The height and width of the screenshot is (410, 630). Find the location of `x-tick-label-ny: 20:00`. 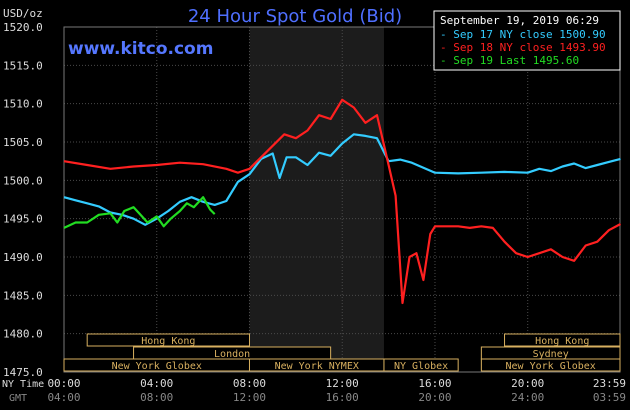

x-tick-label-ny: 20:00 is located at coordinates (527, 383).